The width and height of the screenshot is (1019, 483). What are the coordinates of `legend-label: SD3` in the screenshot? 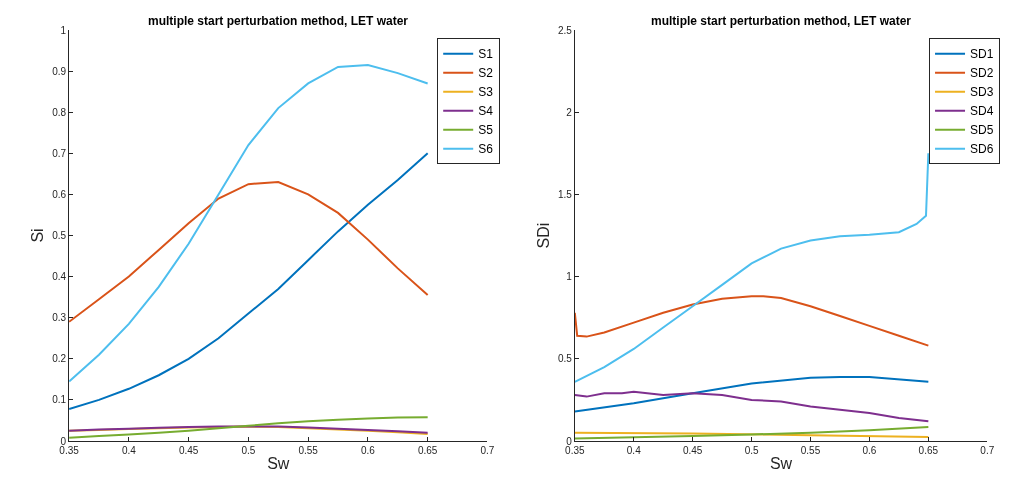 It's located at (982, 92).